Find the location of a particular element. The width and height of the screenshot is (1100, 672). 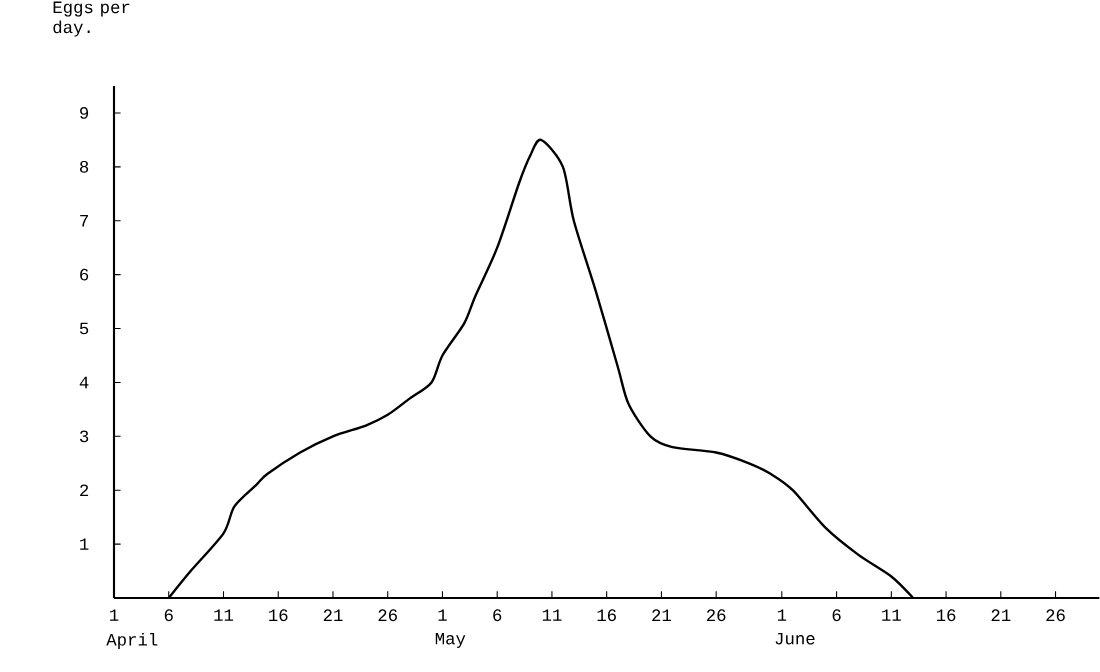

y-tick-label: 4 is located at coordinates (84, 382).